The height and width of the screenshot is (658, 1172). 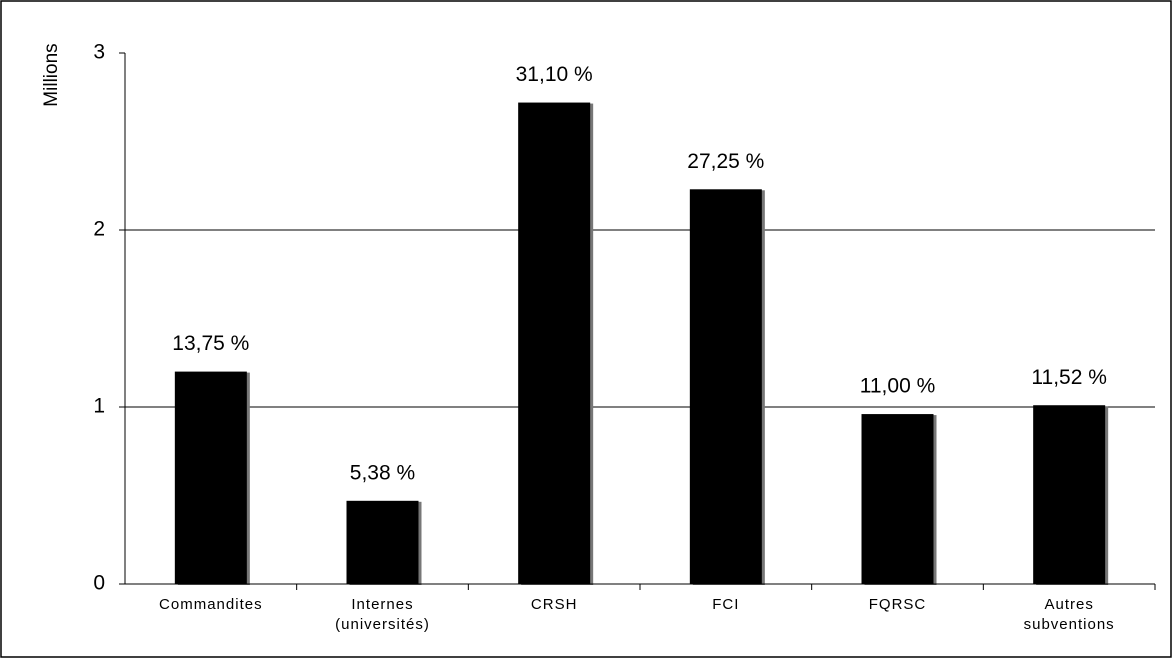 What do you see at coordinates (1069, 624) in the screenshot?
I see `x-tick-label: subventions` at bounding box center [1069, 624].